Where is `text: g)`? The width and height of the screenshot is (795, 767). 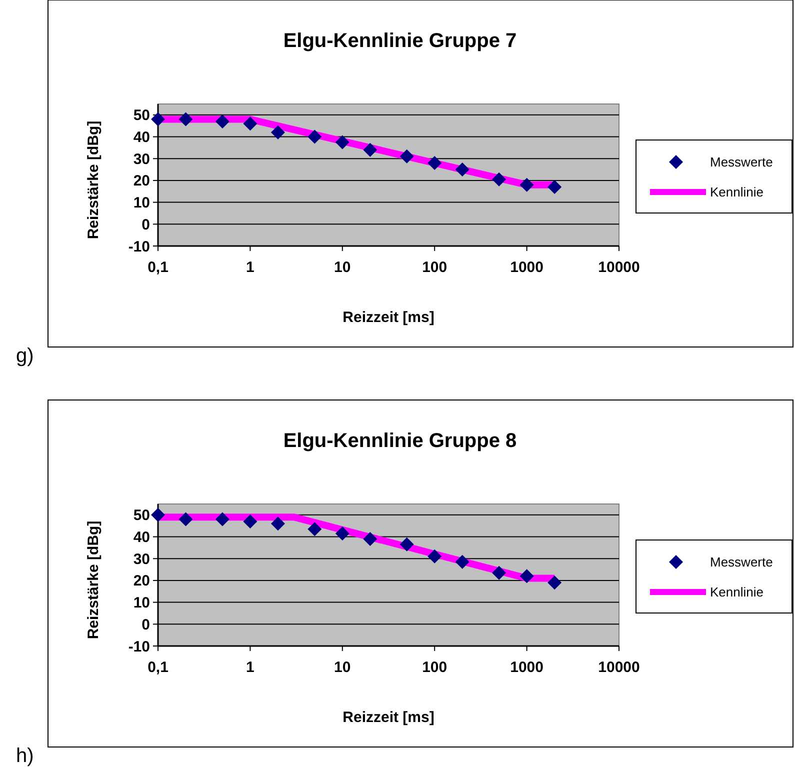 text: g) is located at coordinates (25, 356).